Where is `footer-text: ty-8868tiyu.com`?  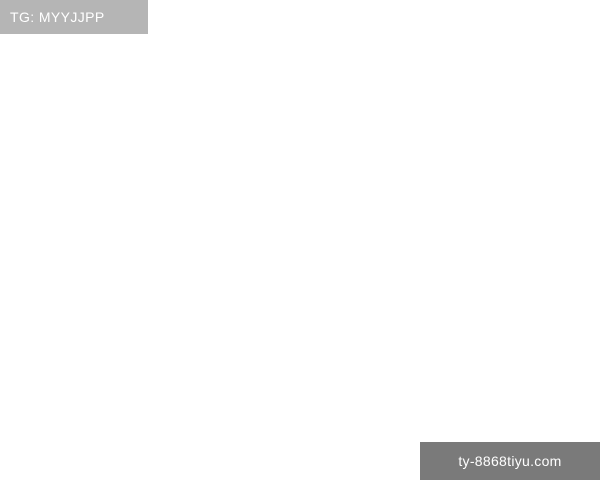
footer-text: ty-8868tiyu.com is located at coordinates (510, 461).